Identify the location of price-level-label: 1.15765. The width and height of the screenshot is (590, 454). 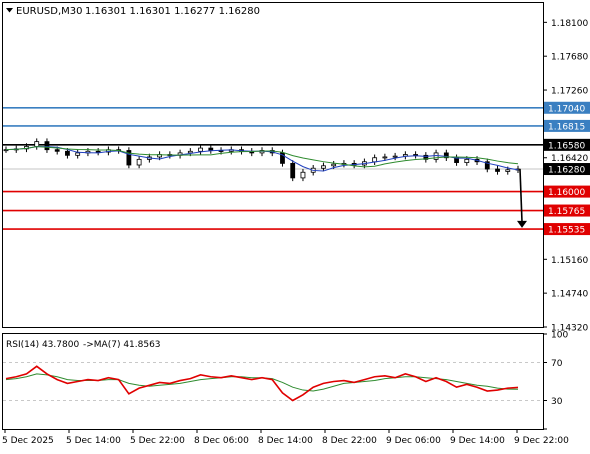
(566, 212).